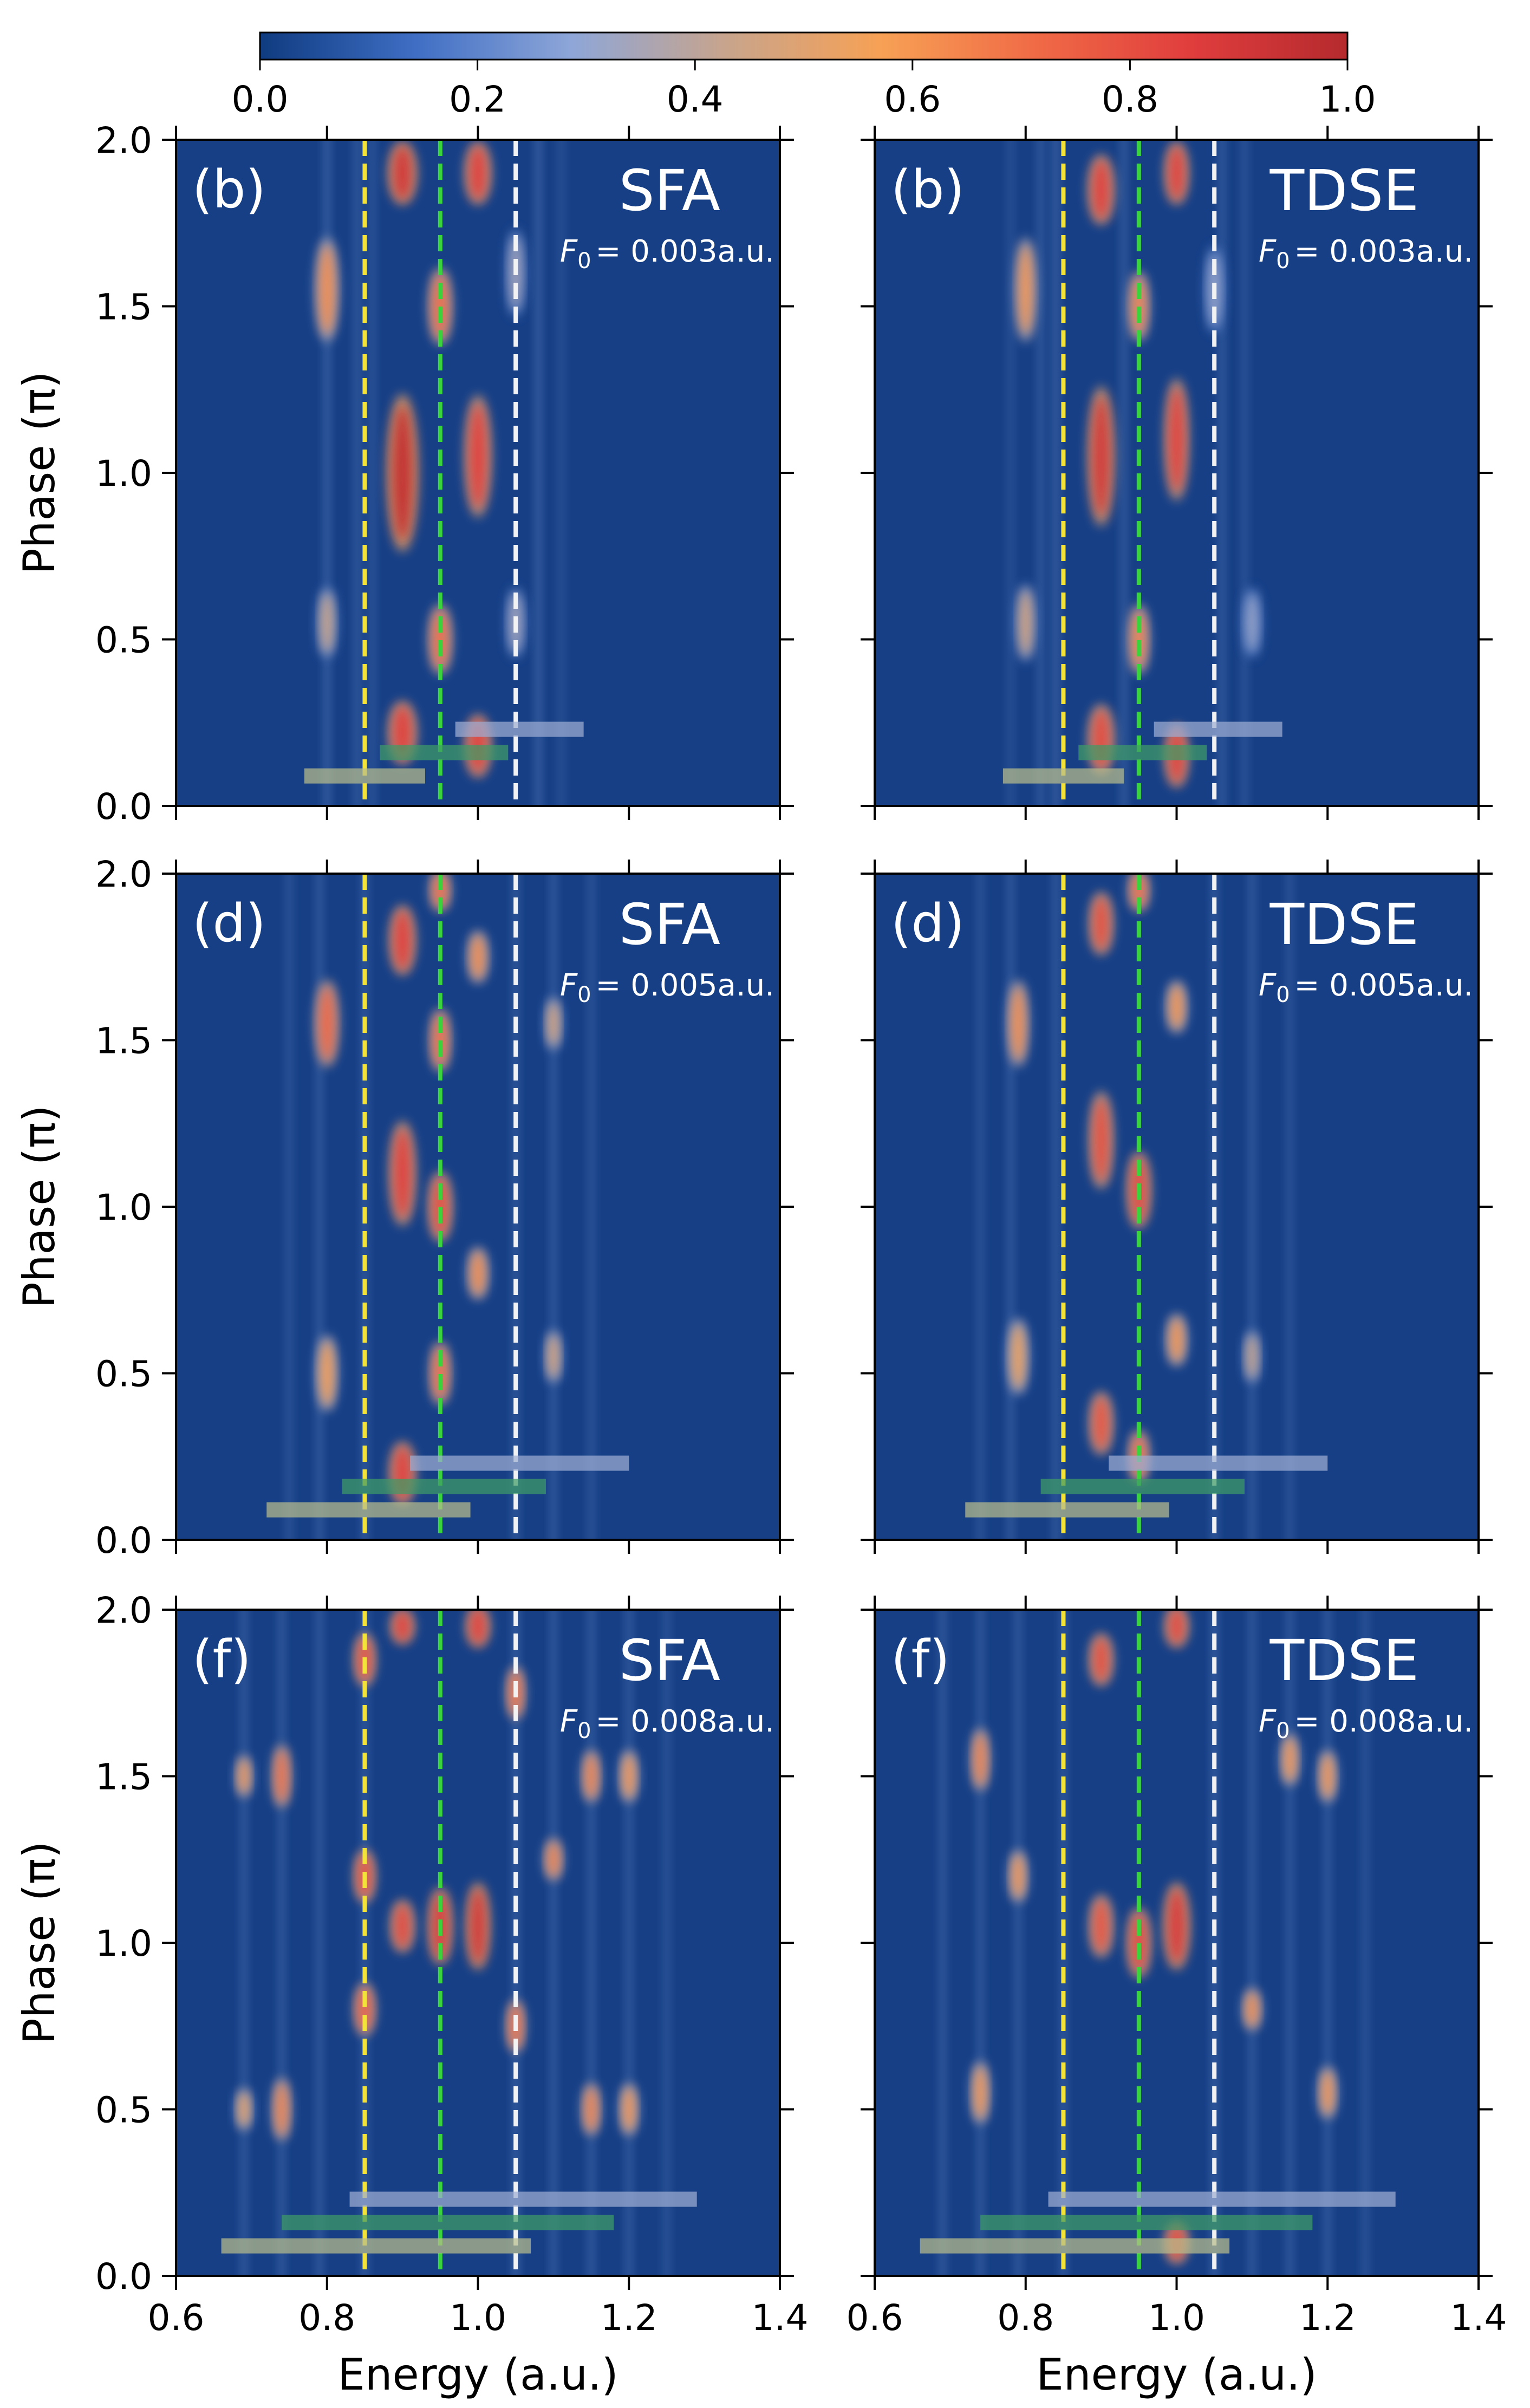 This screenshot has height=2408, width=1530. Describe the element at coordinates (260, 99) in the screenshot. I see `colorbar-tick-label: 0.0` at that location.